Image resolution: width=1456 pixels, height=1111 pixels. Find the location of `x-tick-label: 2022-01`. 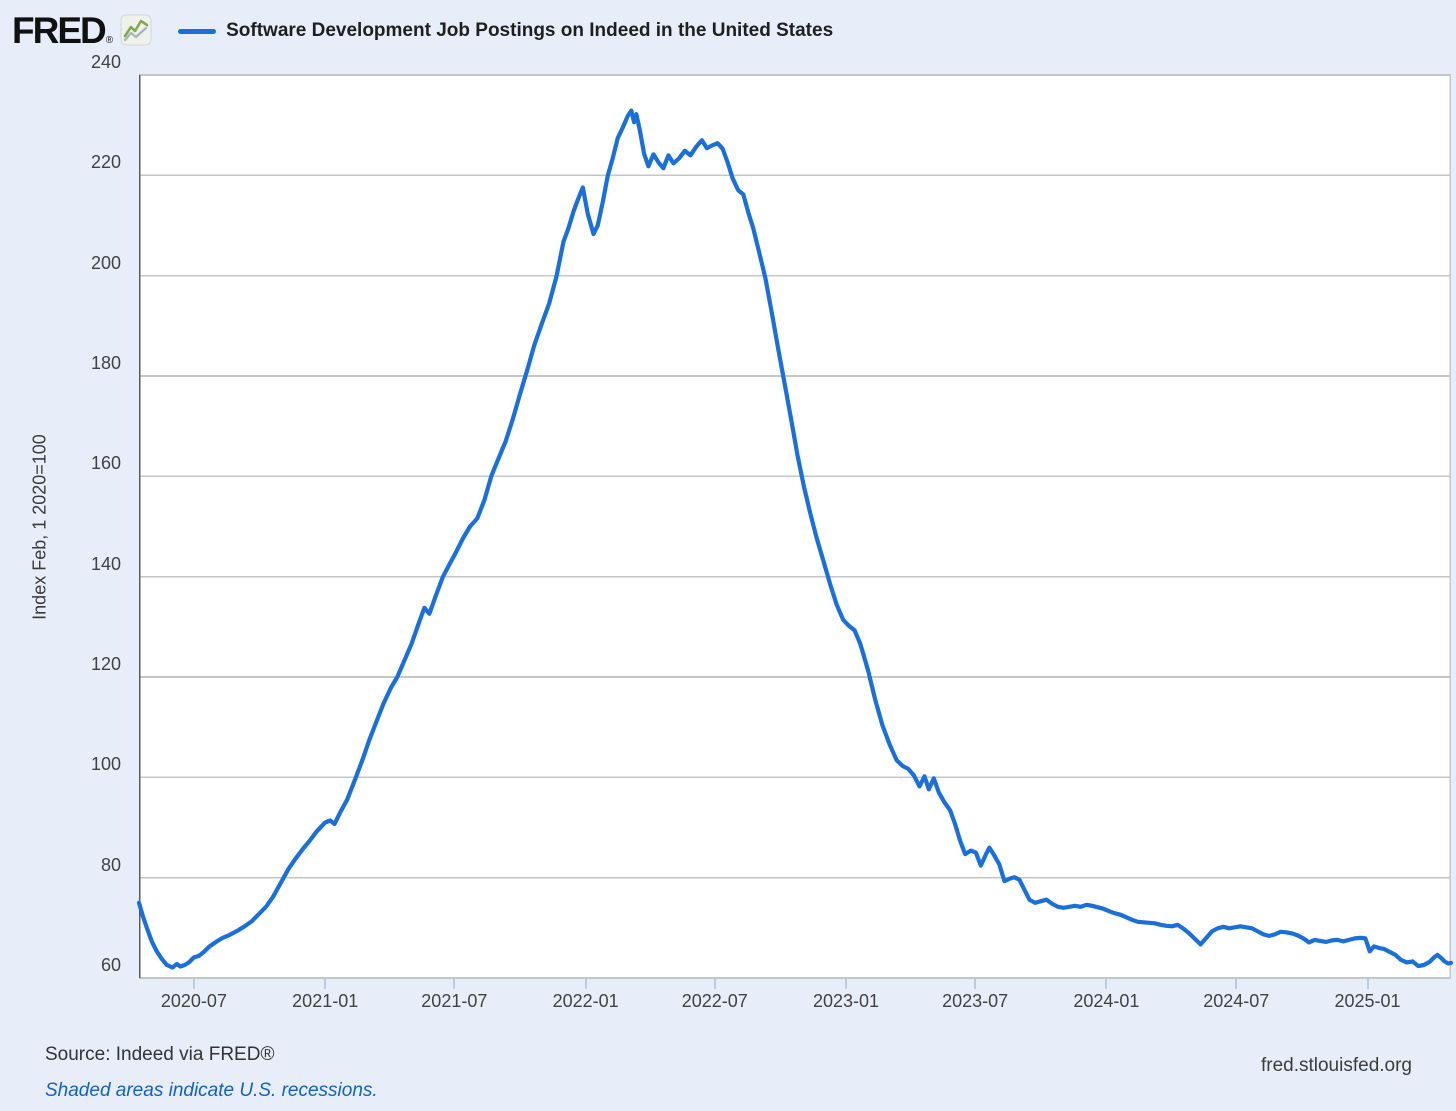

x-tick-label: 2022-01 is located at coordinates (585, 1001).